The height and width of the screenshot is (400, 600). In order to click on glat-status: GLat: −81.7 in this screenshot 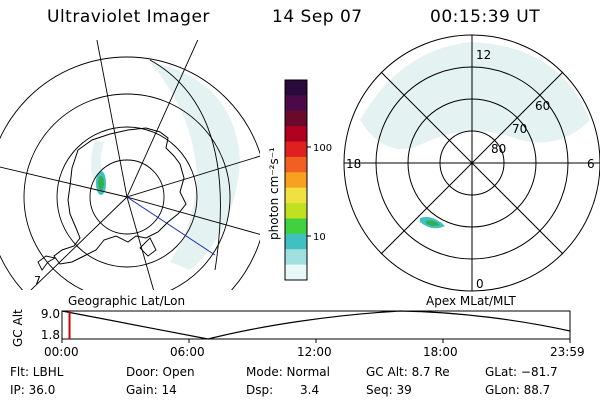, I will do `click(521, 372)`.